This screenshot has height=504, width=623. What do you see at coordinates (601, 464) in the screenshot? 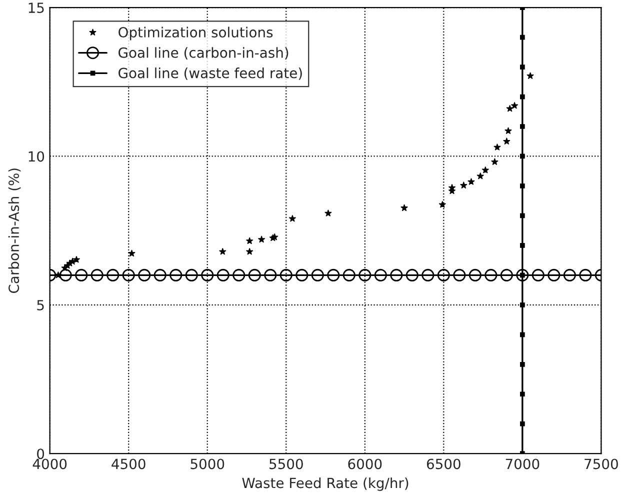
I see `x-tick-label: 7500` at bounding box center [601, 464].